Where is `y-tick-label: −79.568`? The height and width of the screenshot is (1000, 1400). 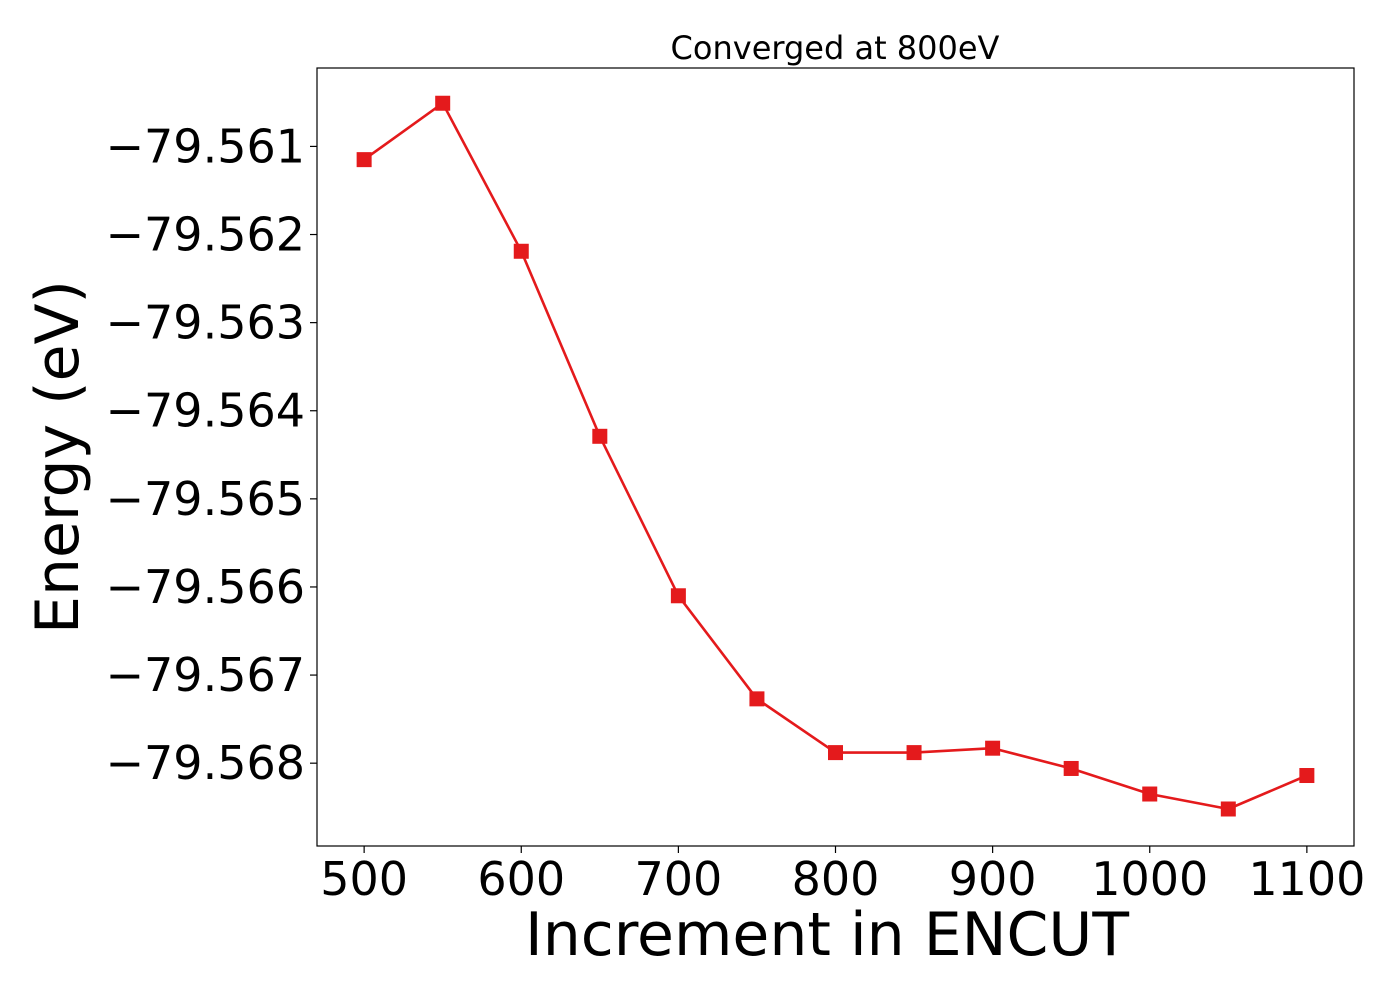
y-tick-label: −79.568 is located at coordinates (206, 763).